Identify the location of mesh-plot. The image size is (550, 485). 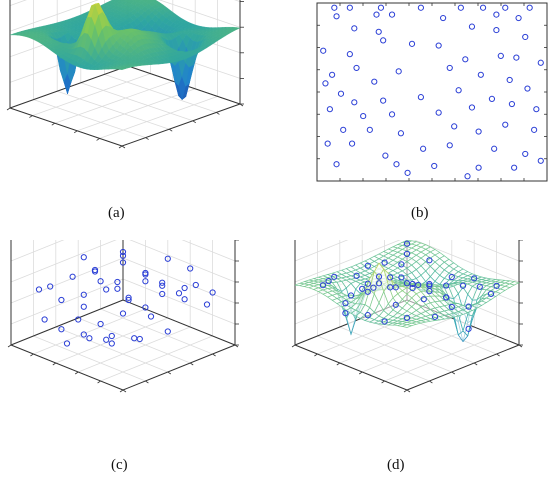
(407, 316).